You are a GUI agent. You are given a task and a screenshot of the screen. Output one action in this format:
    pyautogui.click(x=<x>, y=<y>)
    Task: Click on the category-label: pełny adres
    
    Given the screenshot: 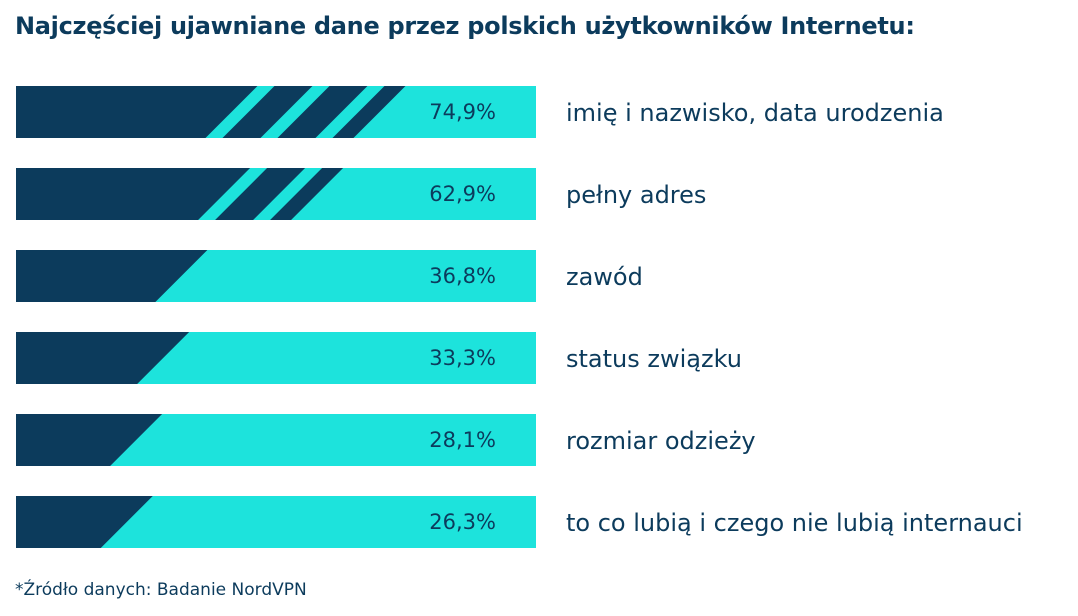 What is the action you would take?
    pyautogui.click(x=636, y=195)
    